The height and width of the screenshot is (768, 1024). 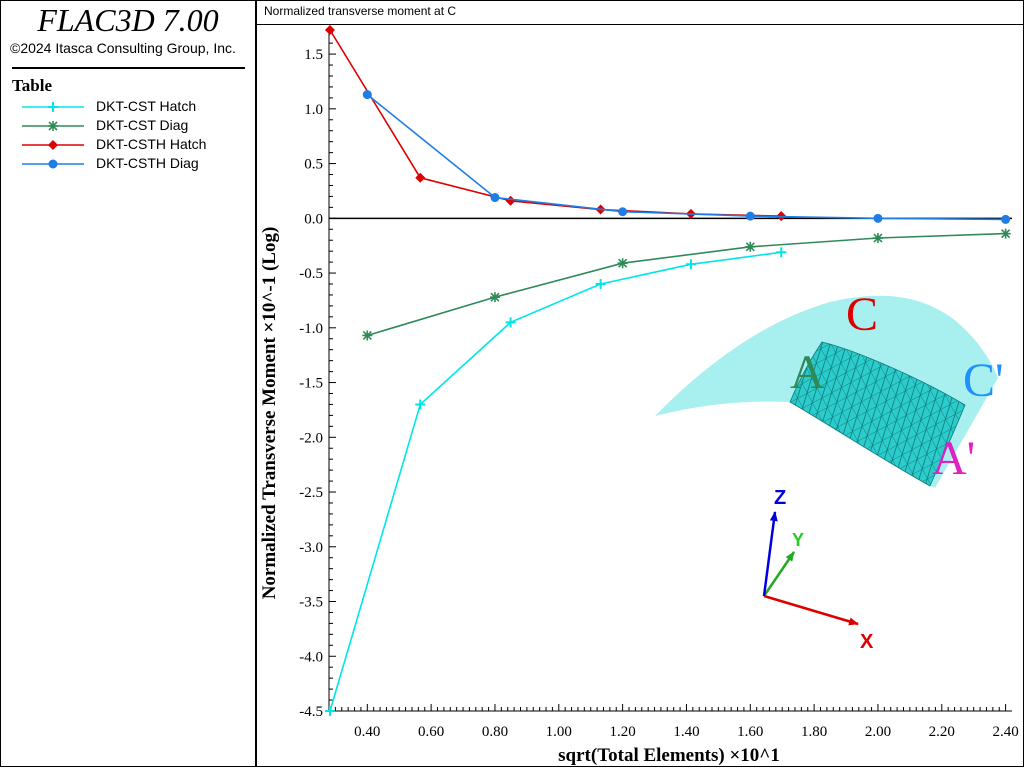 I want to click on z-axis-arrow, so click(x=770, y=554).